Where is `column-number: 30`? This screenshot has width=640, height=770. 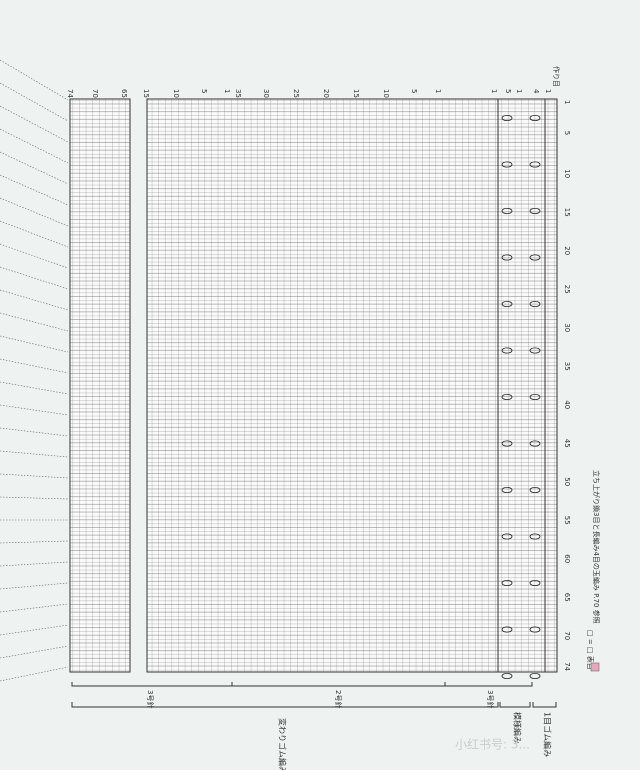 column-number: 30 is located at coordinates (266, 93).